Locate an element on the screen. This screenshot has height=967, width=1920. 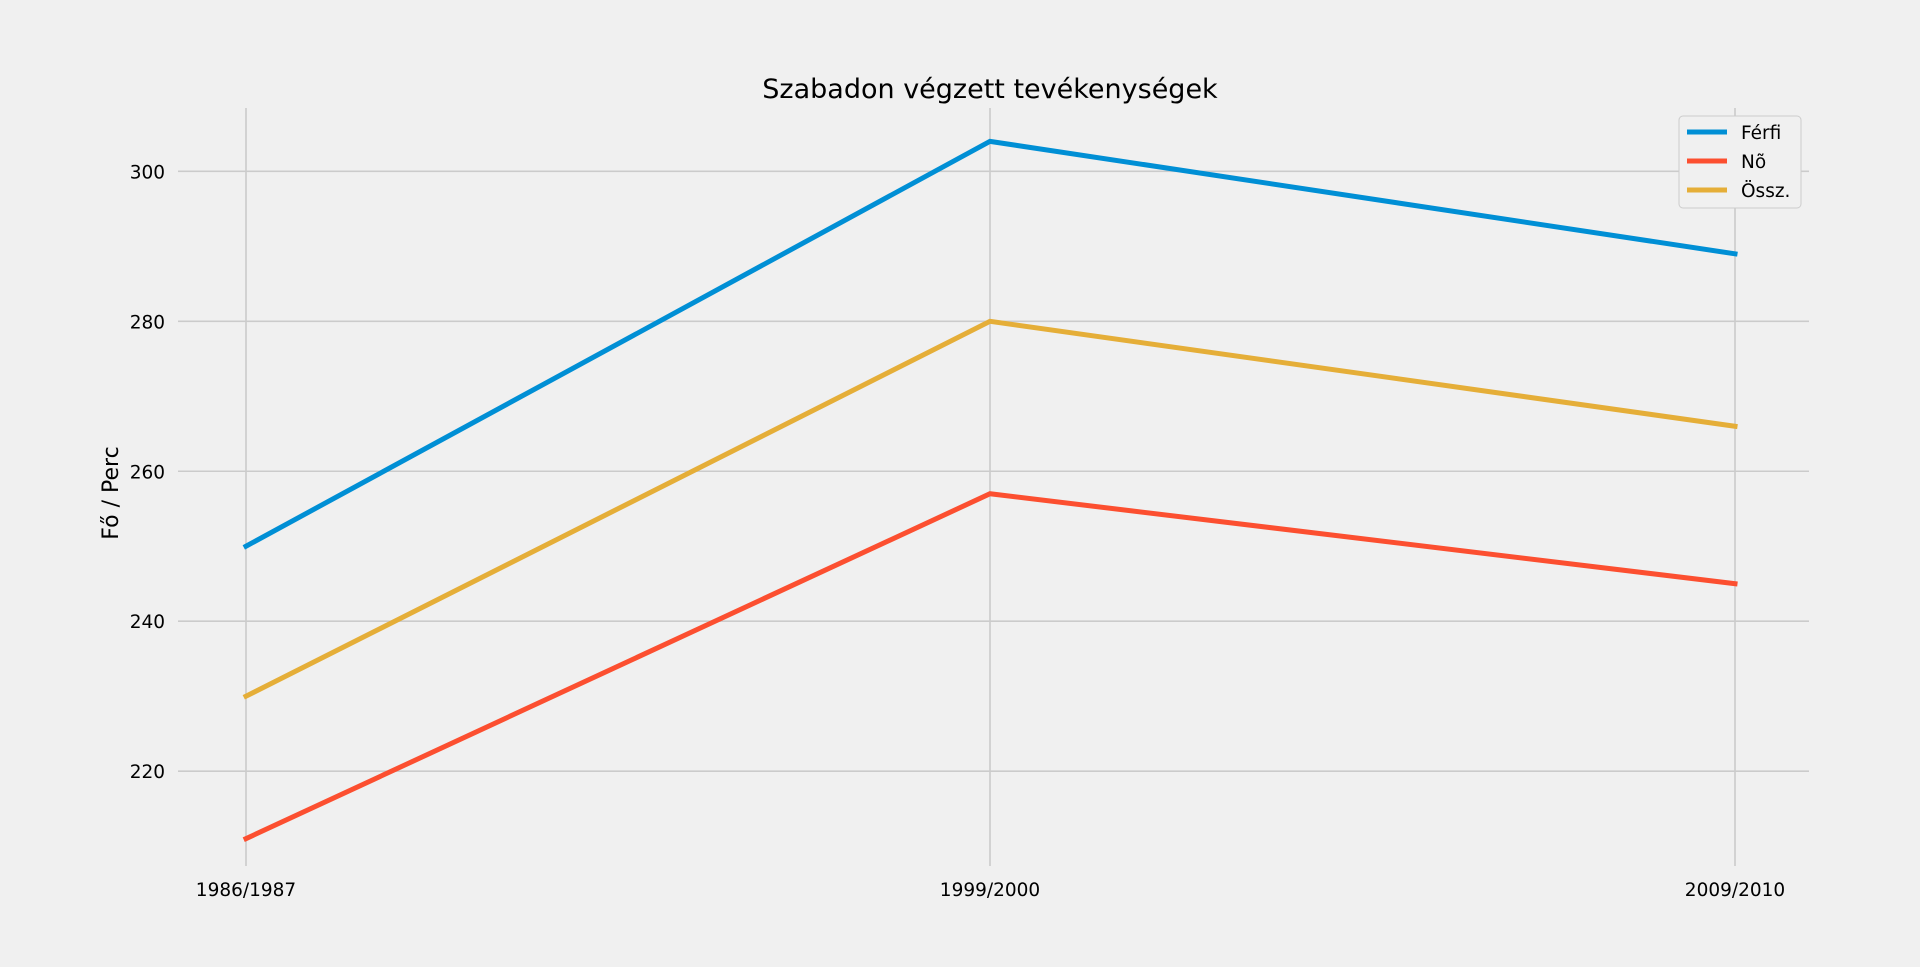
chart-title: Szabadon végzett tevékenységek is located at coordinates (990, 89).